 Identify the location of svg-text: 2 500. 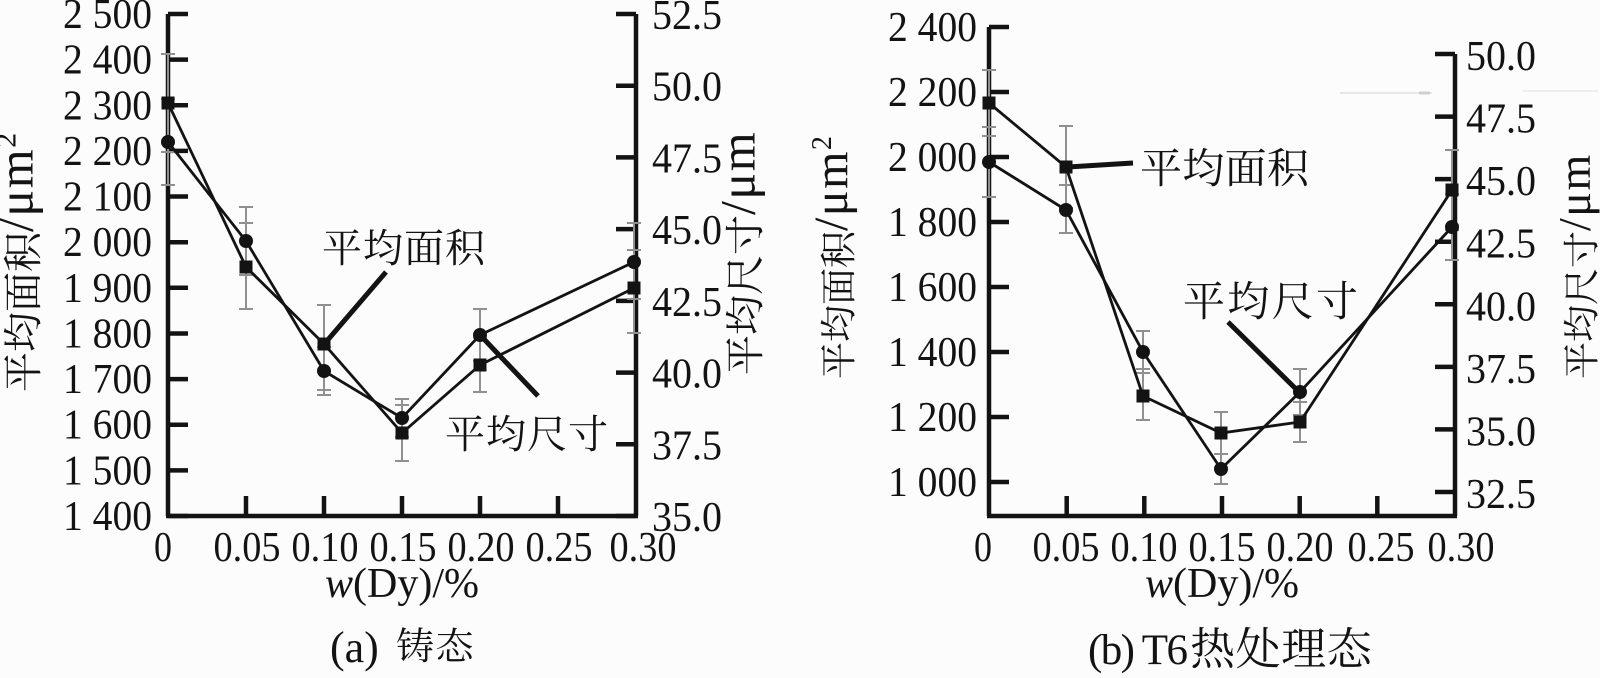
(107, 19).